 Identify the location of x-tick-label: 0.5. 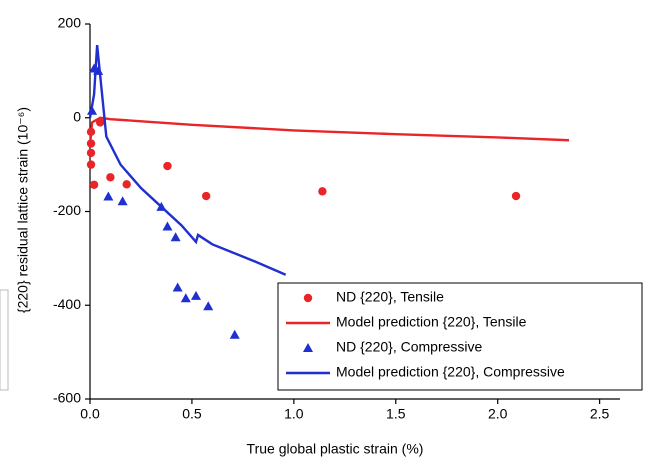
(192, 414).